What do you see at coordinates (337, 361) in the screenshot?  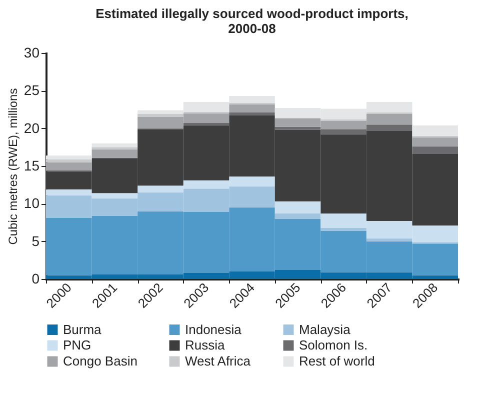 I see `legend-label: Rest of world` at bounding box center [337, 361].